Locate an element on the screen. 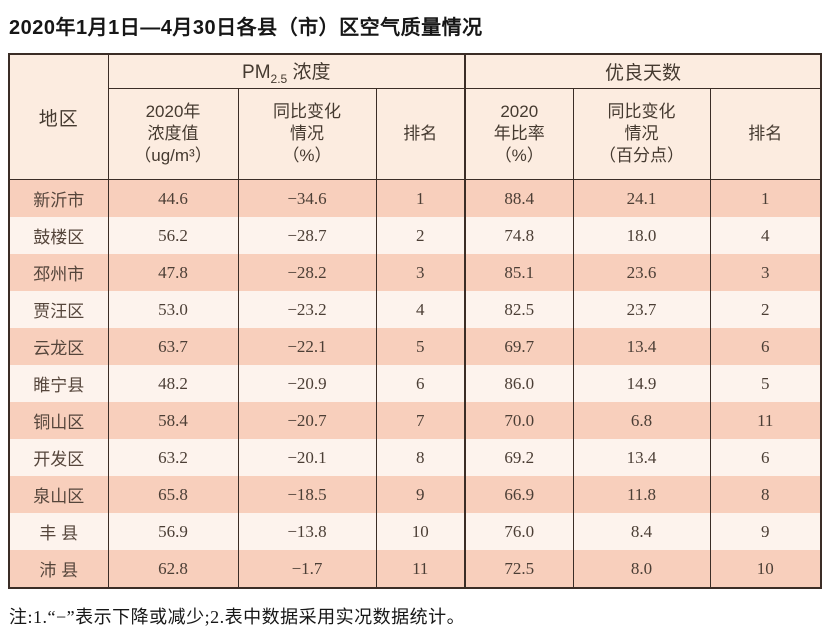 The image size is (825, 629). pm-rank-cell: 6 is located at coordinates (420, 383).